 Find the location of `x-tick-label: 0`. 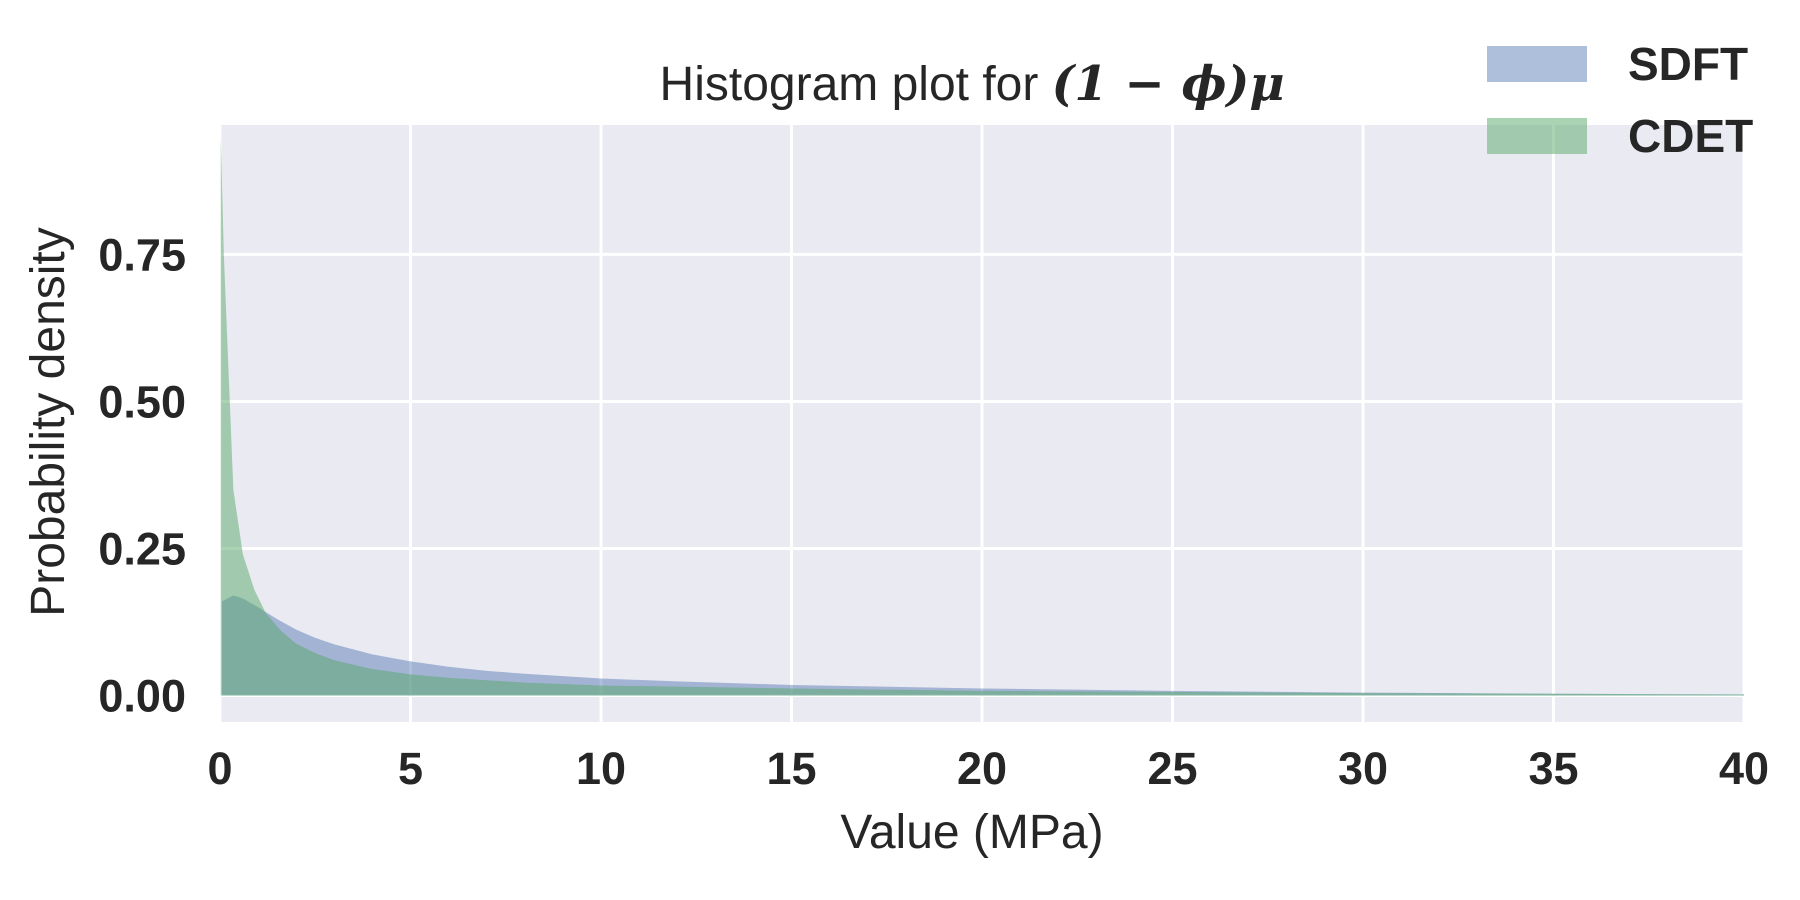

x-tick-label: 0 is located at coordinates (219, 768).